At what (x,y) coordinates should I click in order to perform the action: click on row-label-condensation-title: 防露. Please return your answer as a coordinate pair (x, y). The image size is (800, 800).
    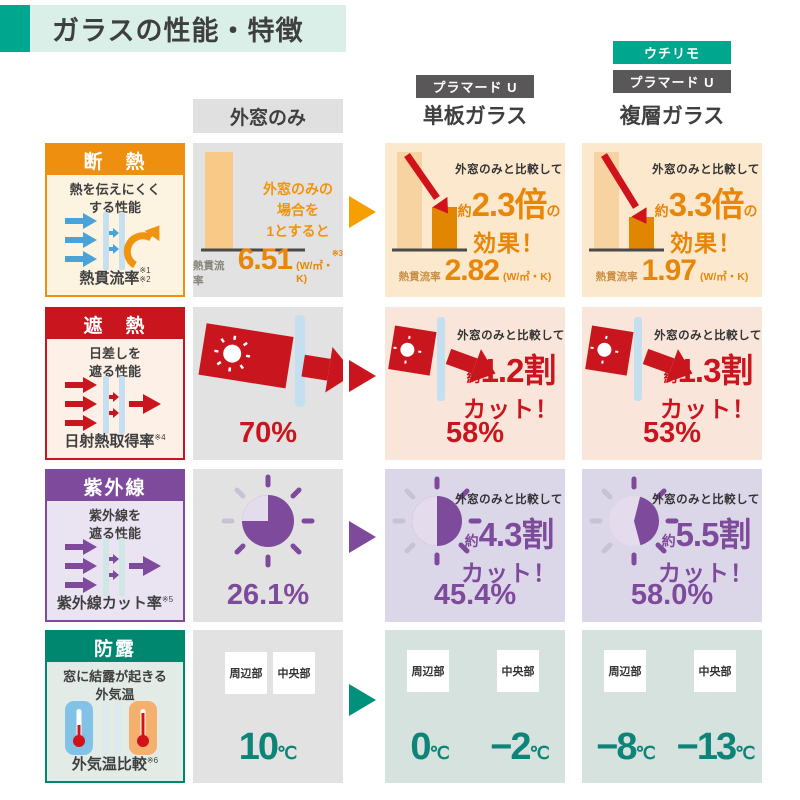
    Looking at the image, I should click on (115, 647).